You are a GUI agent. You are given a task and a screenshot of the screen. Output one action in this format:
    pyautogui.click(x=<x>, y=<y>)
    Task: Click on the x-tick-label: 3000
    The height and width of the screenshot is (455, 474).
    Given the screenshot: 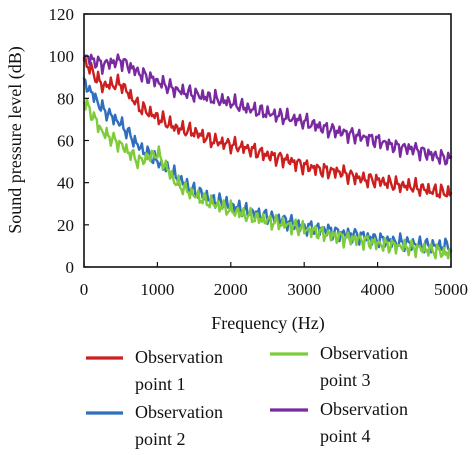 What is the action you would take?
    pyautogui.click(x=304, y=289)
    